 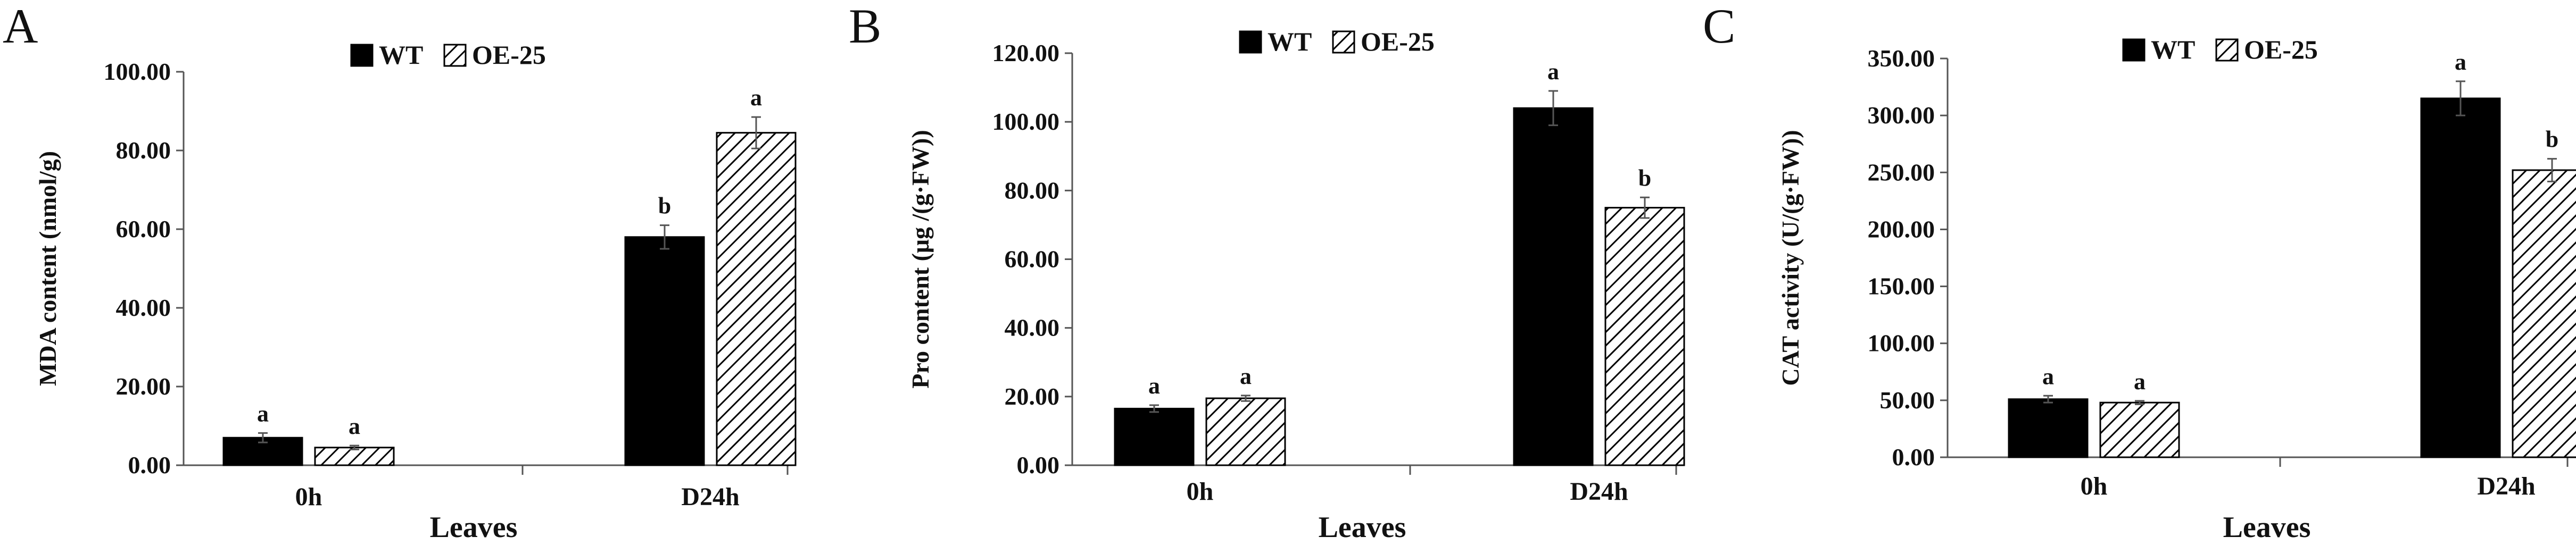 I want to click on panel-label: B, so click(x=865, y=26).